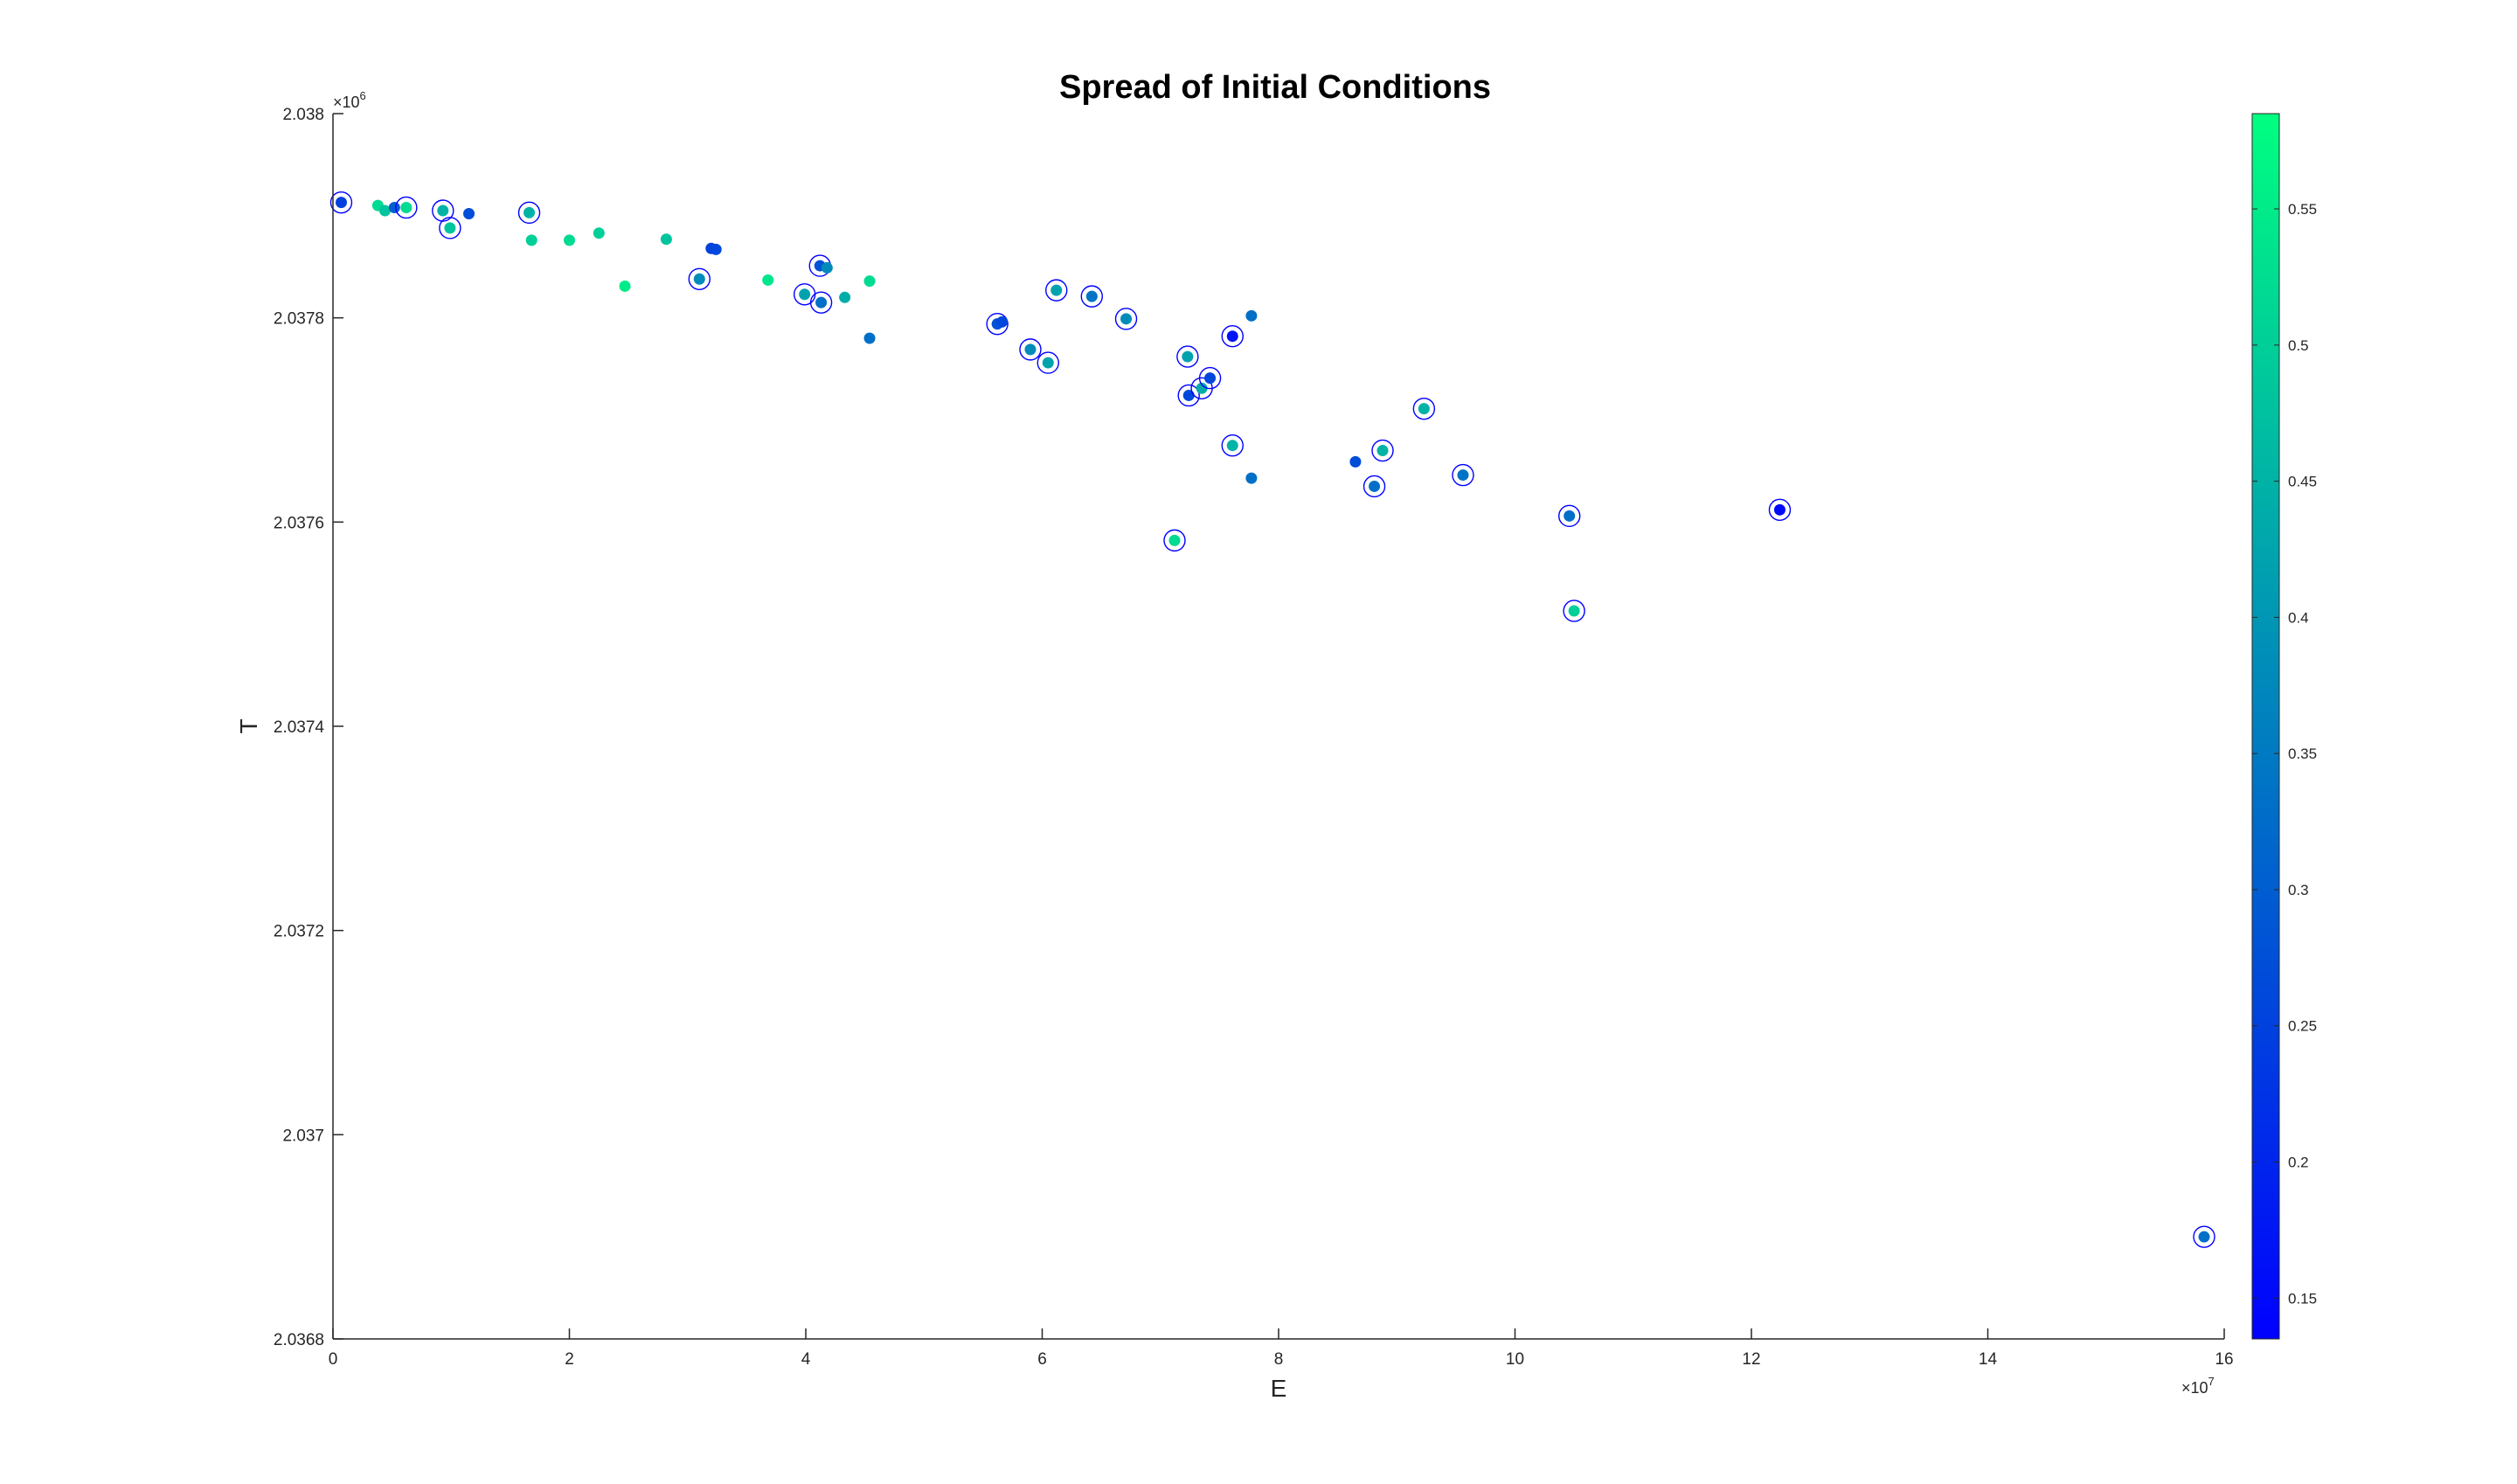 The height and width of the screenshot is (1484, 2517). I want to click on y-exponent-label: ×10⁶, so click(349, 100).